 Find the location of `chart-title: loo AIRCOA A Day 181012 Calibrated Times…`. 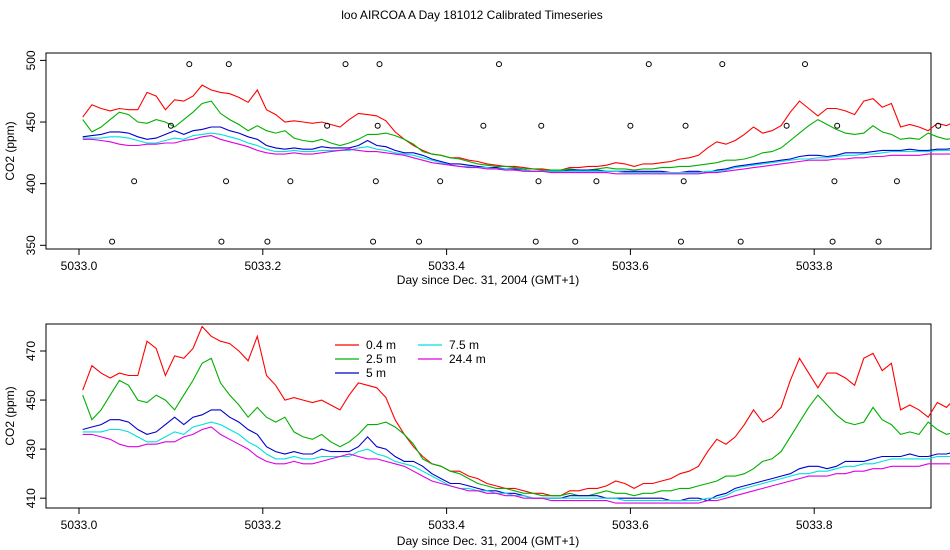

chart-title: loo AIRCOA A Day 181012 Calibrated Times… is located at coordinates (471, 15).